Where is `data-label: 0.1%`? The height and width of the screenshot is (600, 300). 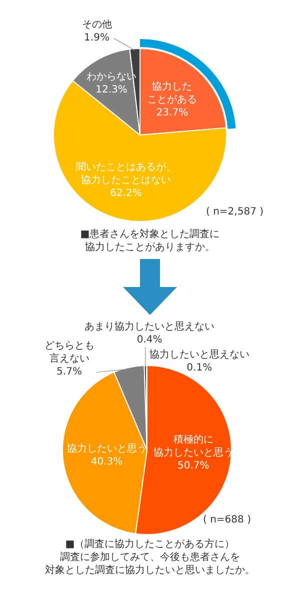
data-label: 0.1% is located at coordinates (199, 368).